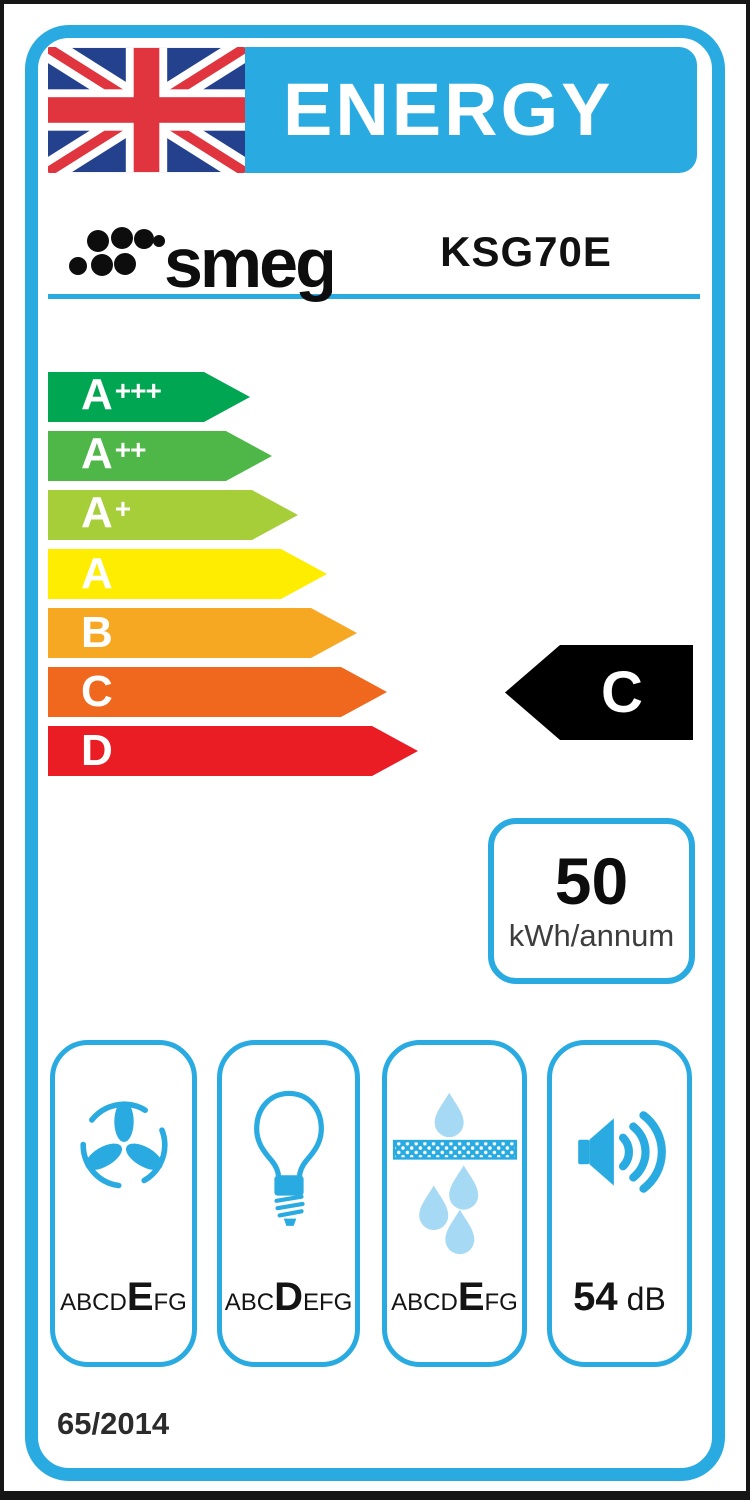 This screenshot has width=750, height=1500. Describe the element at coordinates (621, 1152) in the screenshot. I see `noise-icon` at that location.